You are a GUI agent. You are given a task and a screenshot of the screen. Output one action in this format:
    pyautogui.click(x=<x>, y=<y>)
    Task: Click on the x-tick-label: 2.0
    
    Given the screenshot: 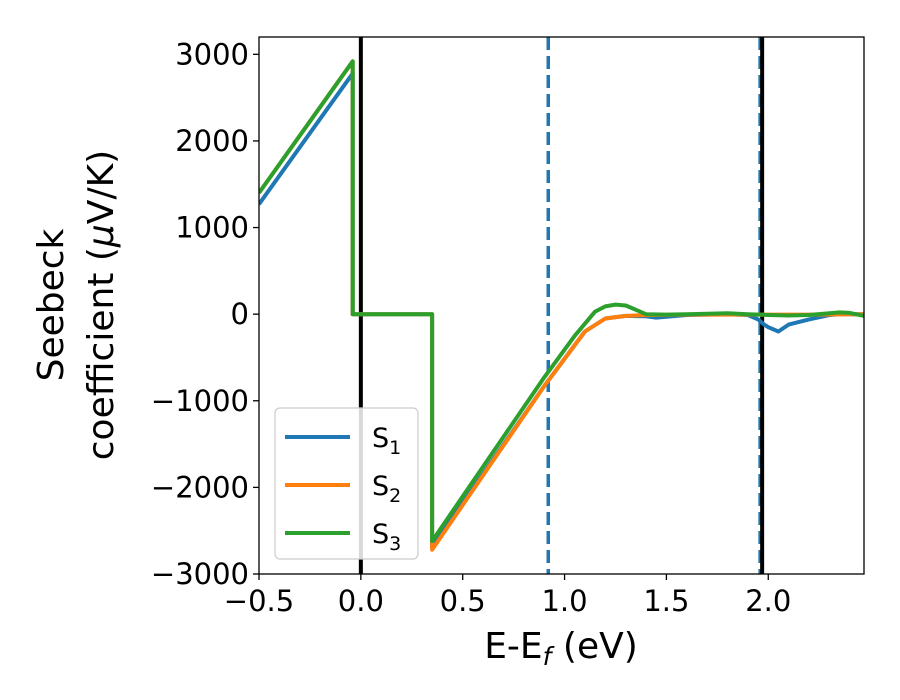 What is the action you would take?
    pyautogui.click(x=768, y=601)
    